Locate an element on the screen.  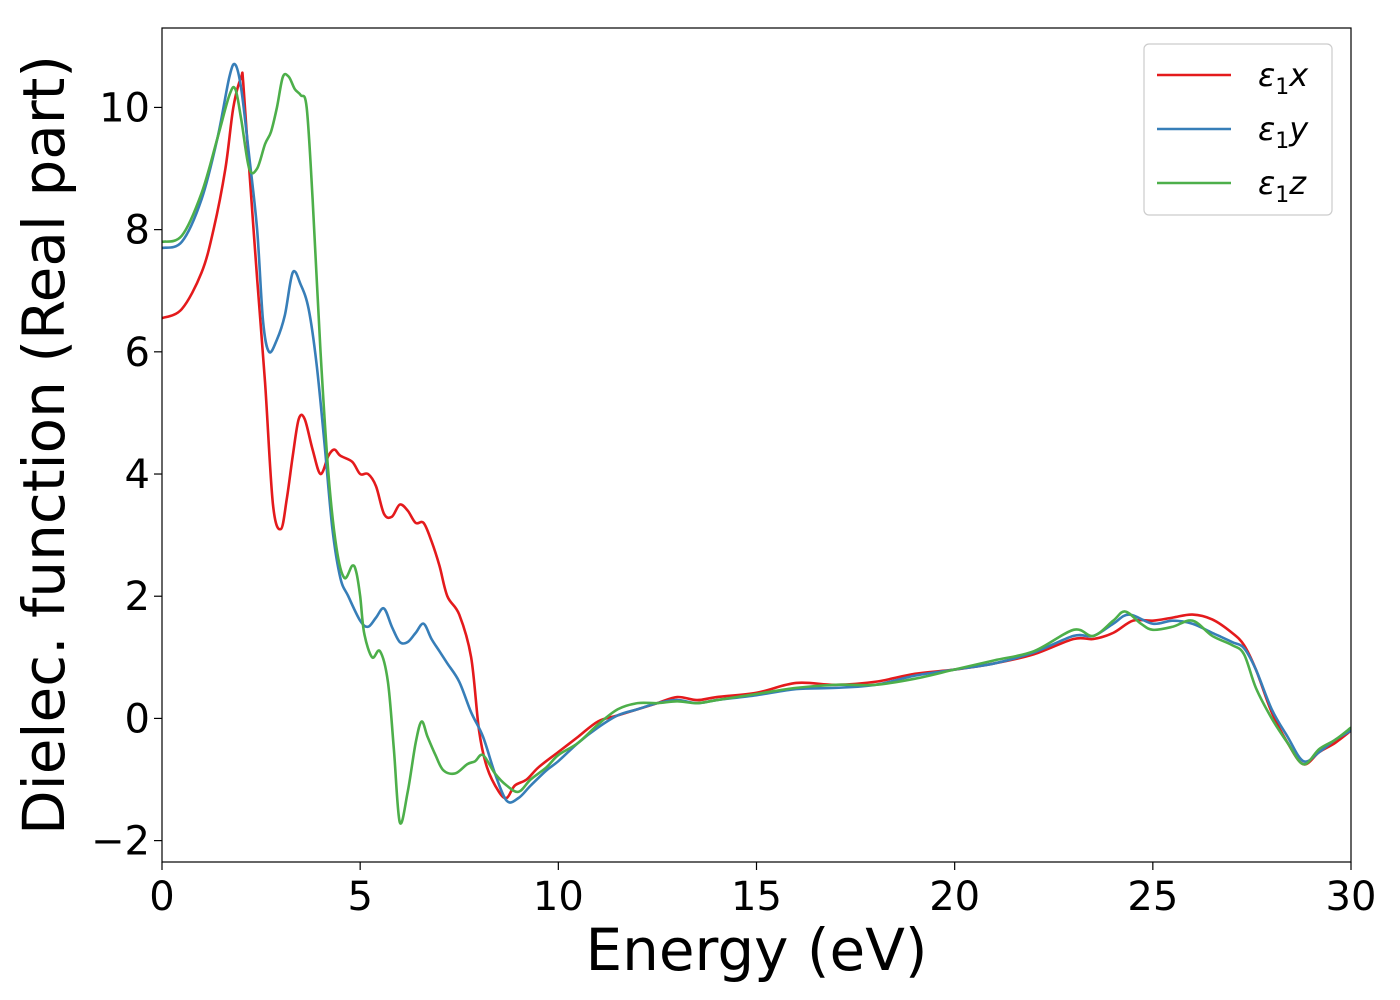
x-tick-label: 10 is located at coordinates (558, 897).